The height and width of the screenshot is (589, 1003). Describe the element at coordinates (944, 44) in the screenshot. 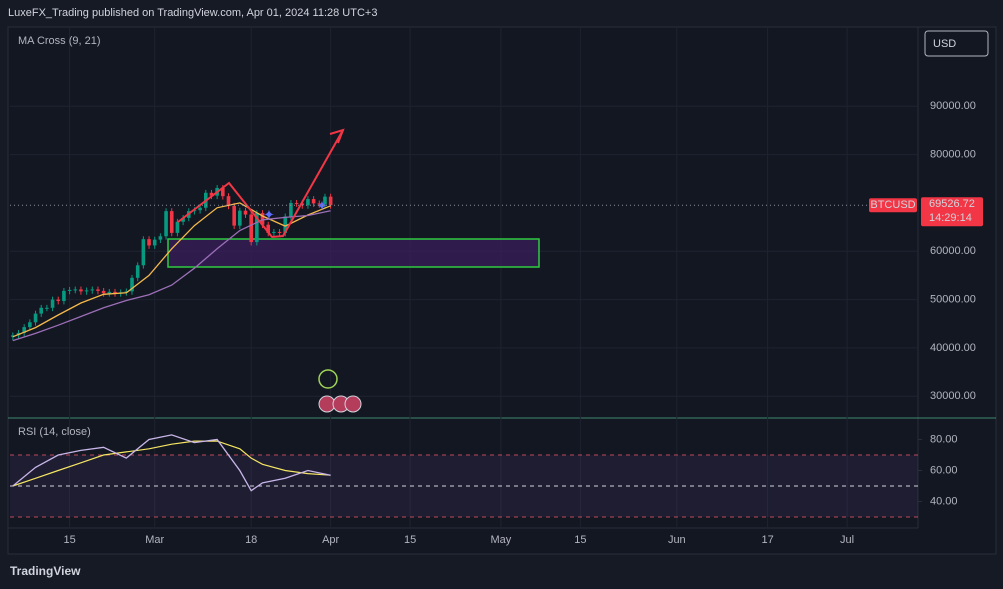

I see `currency: USD` at that location.